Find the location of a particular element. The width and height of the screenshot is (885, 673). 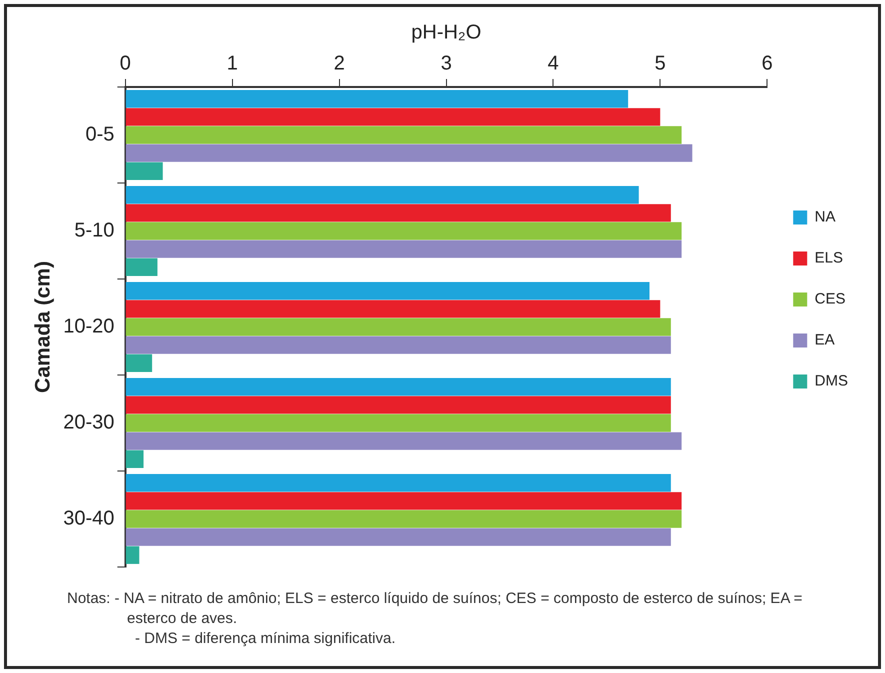

x-tick-label: 4 is located at coordinates (553, 63).